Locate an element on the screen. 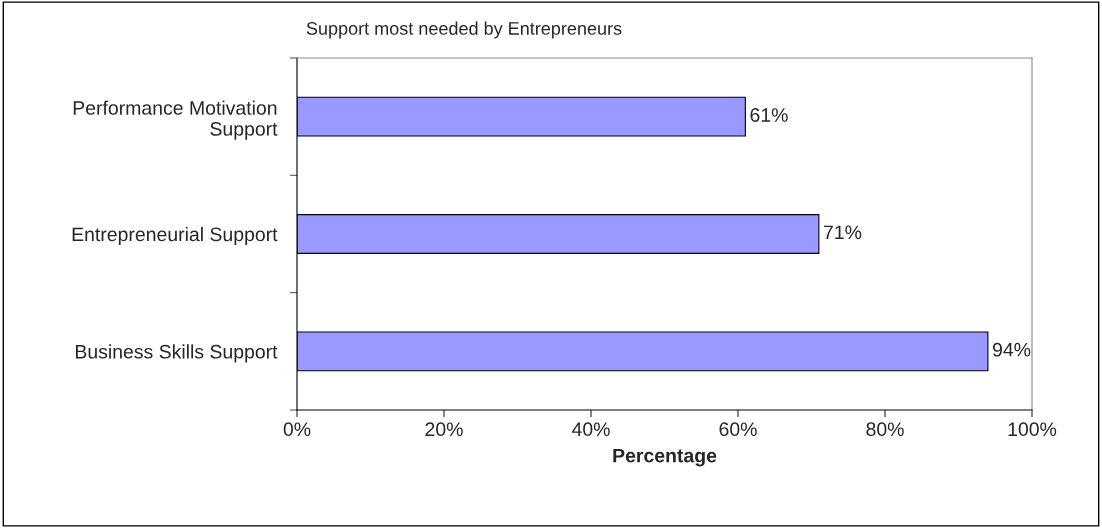  x-tick-label: 0% is located at coordinates (297, 429).